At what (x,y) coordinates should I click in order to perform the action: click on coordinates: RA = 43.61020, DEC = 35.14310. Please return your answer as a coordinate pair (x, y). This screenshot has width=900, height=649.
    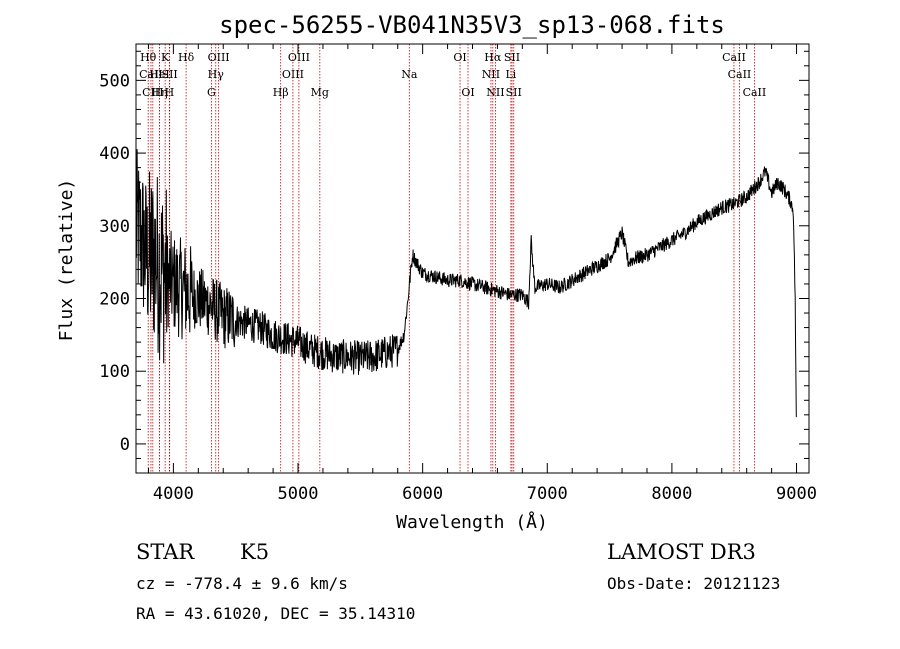
    Looking at the image, I should click on (276, 613).